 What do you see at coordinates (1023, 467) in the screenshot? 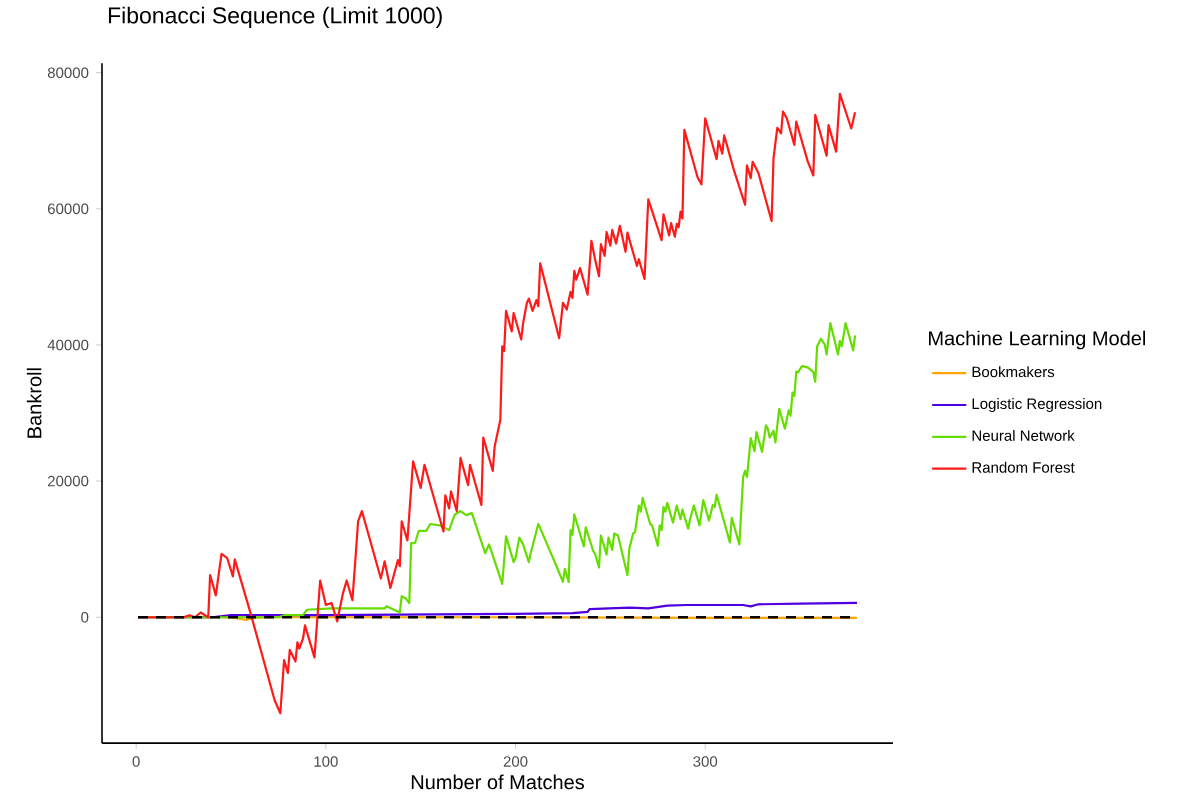
I see `legend-label: Random Forest` at bounding box center [1023, 467].